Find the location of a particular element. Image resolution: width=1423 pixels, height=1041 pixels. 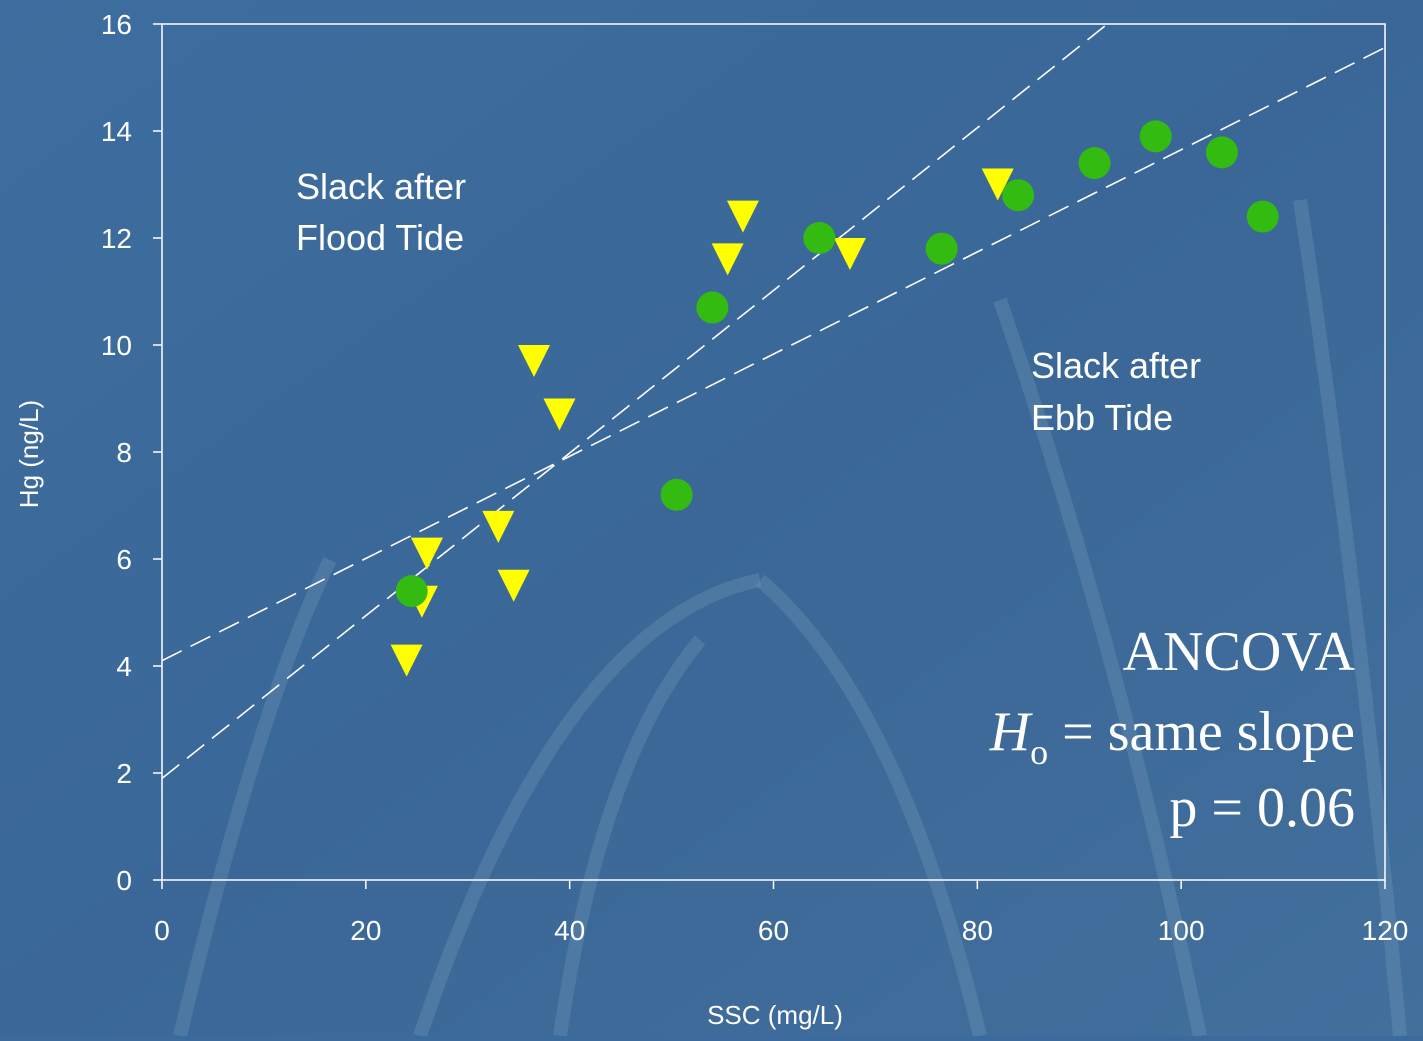

annotation-ebb-line2: Ebb Tide is located at coordinates (1102, 417).